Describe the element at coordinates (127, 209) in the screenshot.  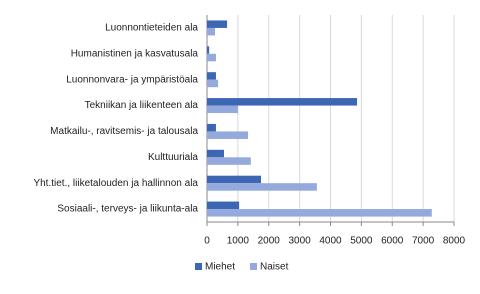
I see `y-tick-label: Sosiaali-, terveys- ja liikunta-ala` at that location.